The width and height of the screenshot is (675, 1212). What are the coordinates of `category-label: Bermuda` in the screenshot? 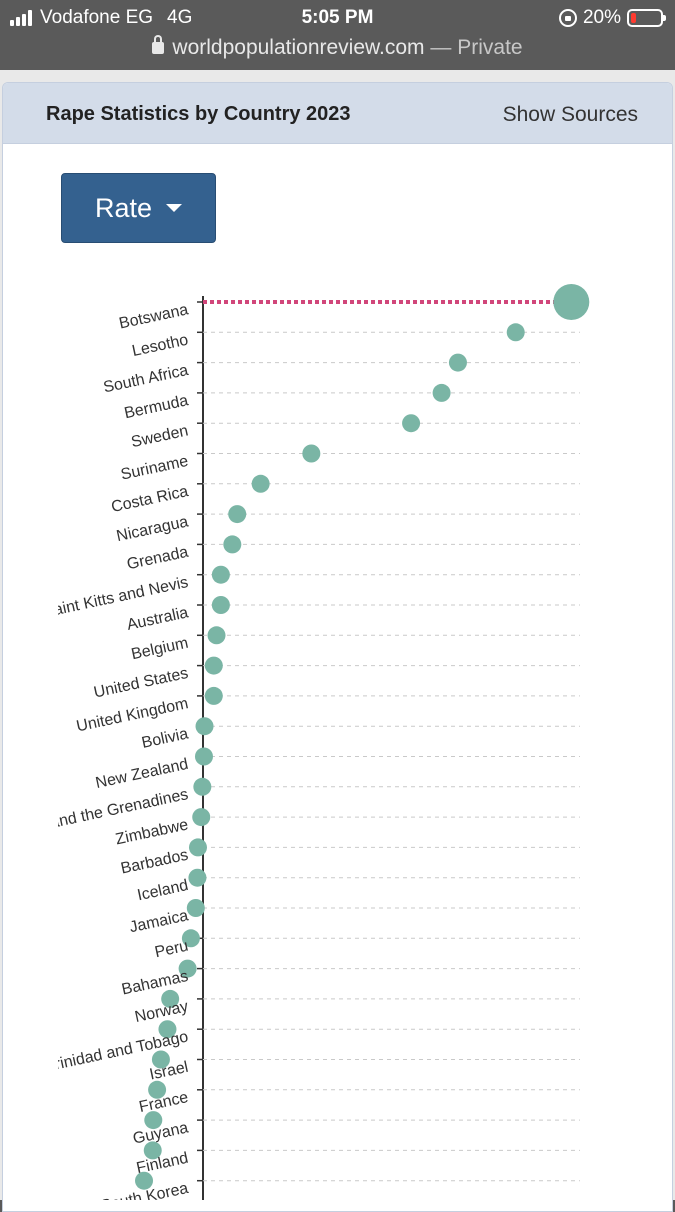 It's located at (156, 407).